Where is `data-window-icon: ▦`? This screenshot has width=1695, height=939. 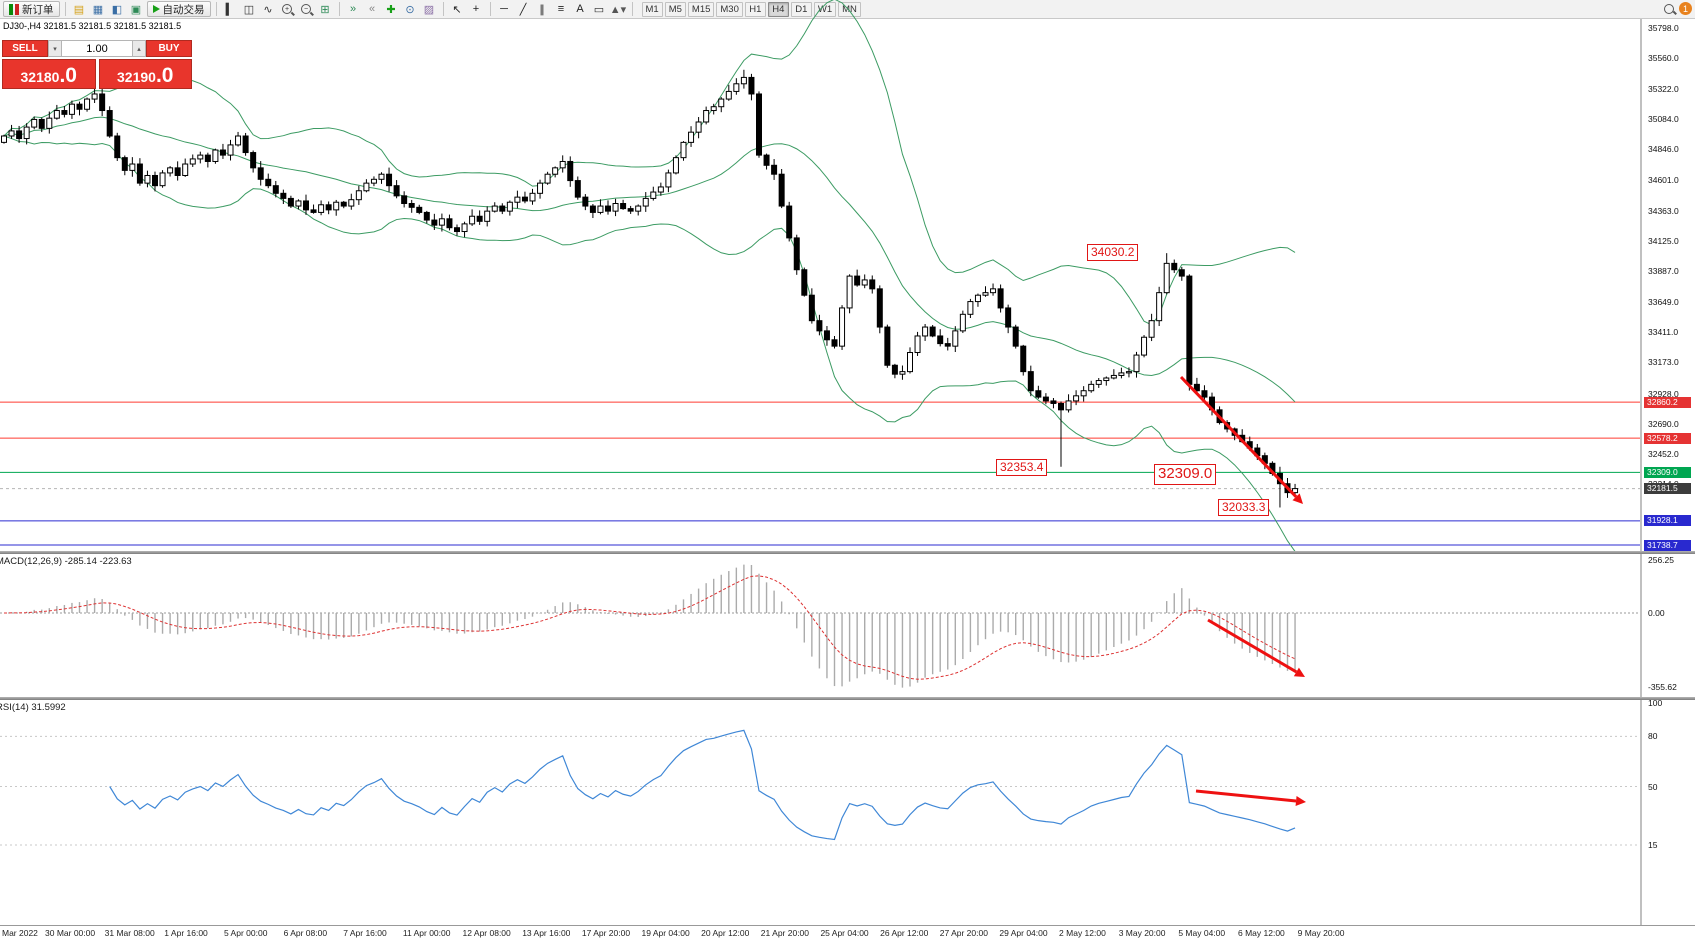
data-window-icon: ▦ is located at coordinates (98, 9).